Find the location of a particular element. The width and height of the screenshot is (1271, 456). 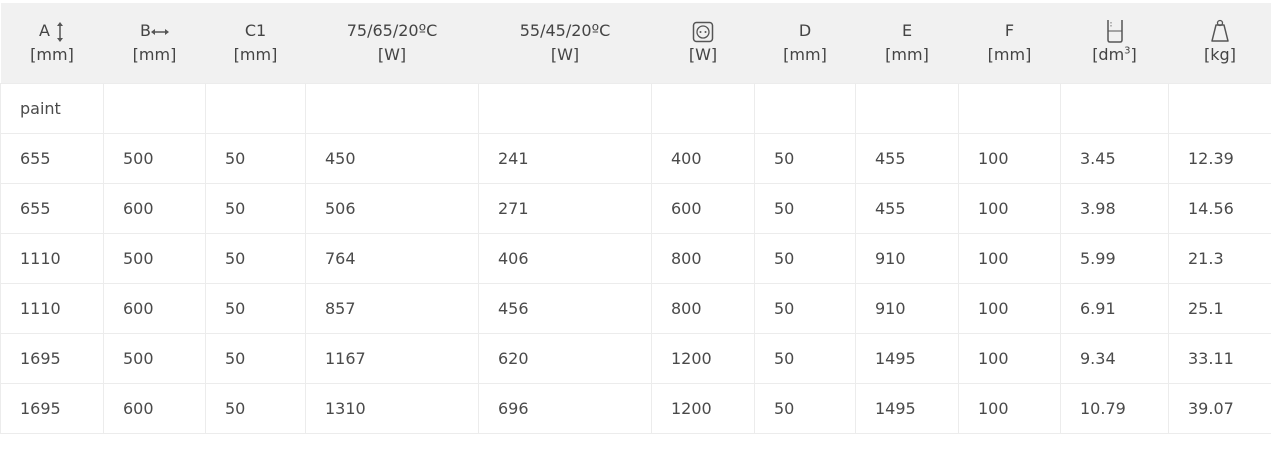

header-d: D[mm] is located at coordinates (805, 43).